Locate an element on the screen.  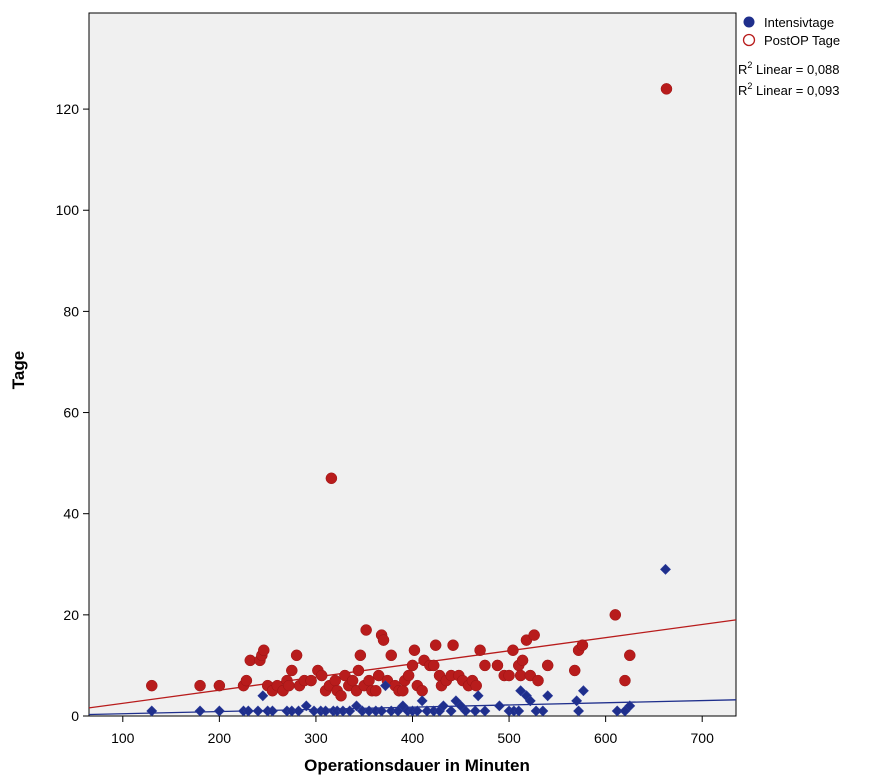
x-tick-label: 700 is located at coordinates (703, 738).